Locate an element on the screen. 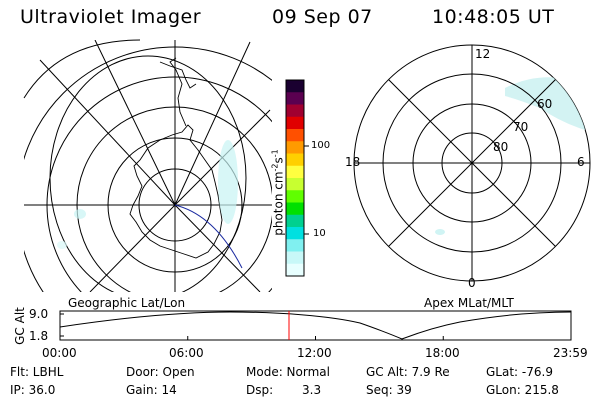 Image resolution: width=600 pixels, height=400 pixels. time-label: 10:48:05 UT is located at coordinates (493, 17).